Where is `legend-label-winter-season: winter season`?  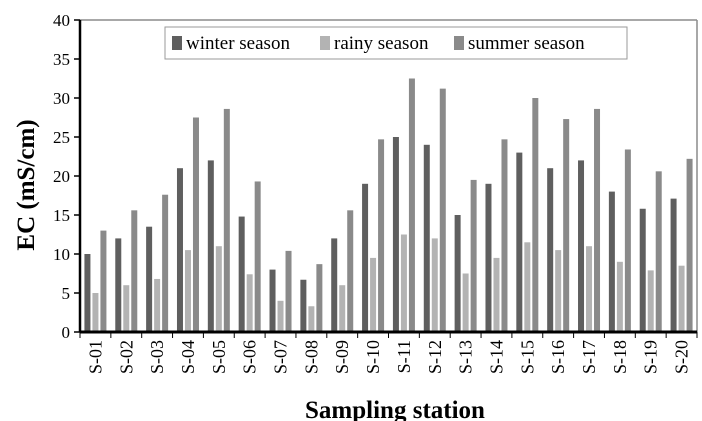
legend-label-winter-season: winter season is located at coordinates (238, 43).